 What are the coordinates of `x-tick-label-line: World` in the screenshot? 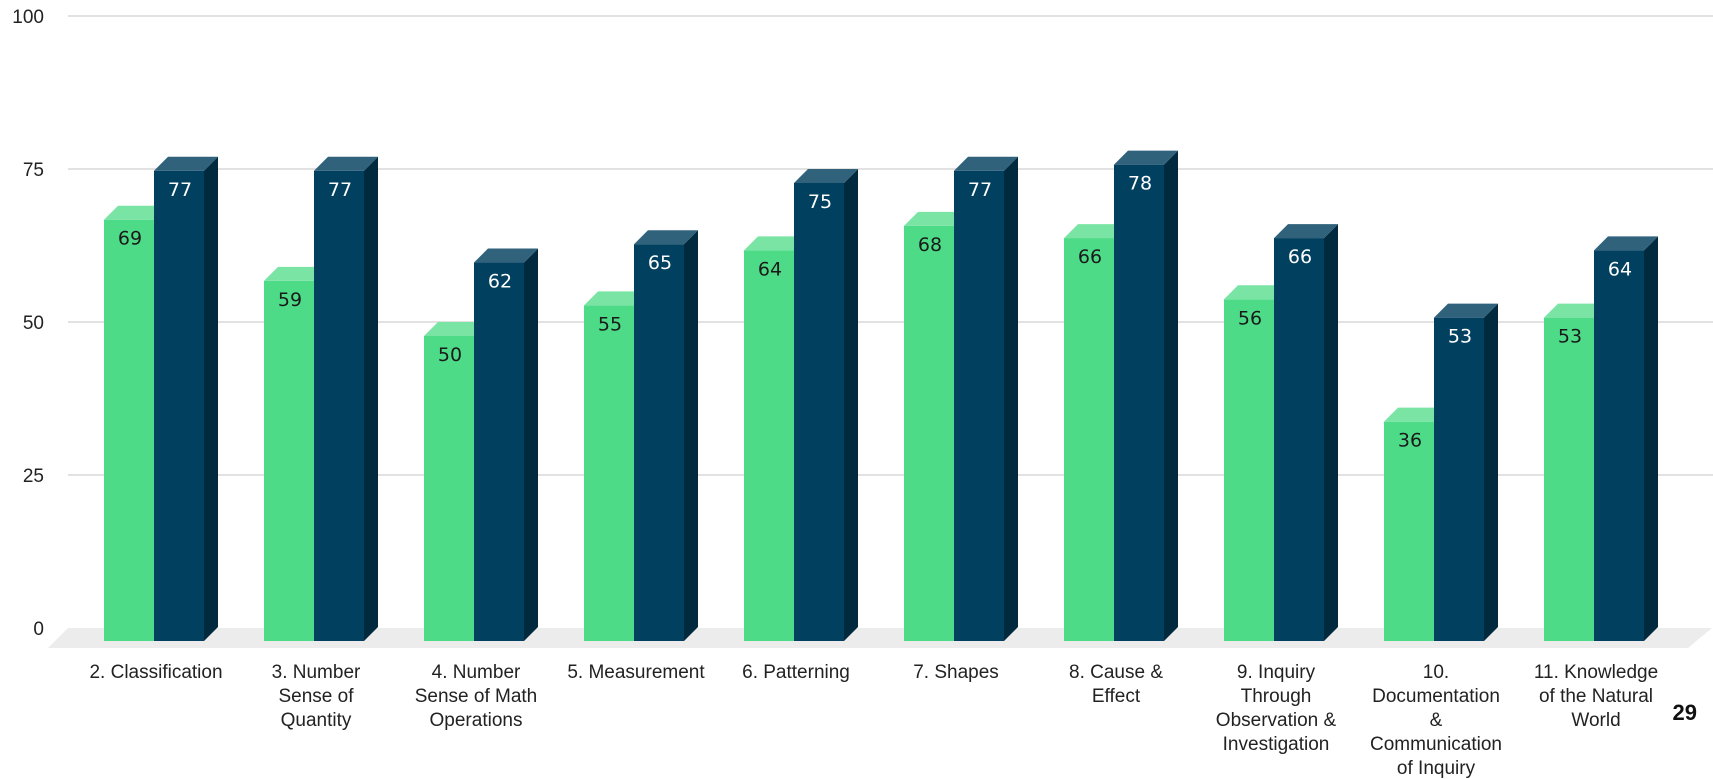 It's located at (1595, 720).